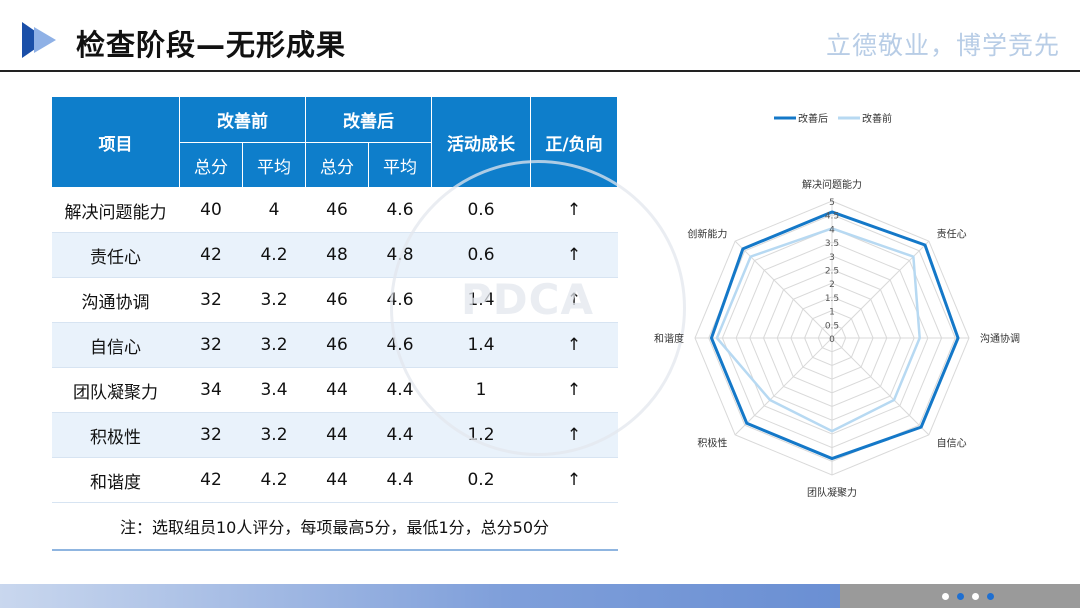 This screenshot has height=608, width=1080. I want to click on radar-category-label: 积极性, so click(712, 443).